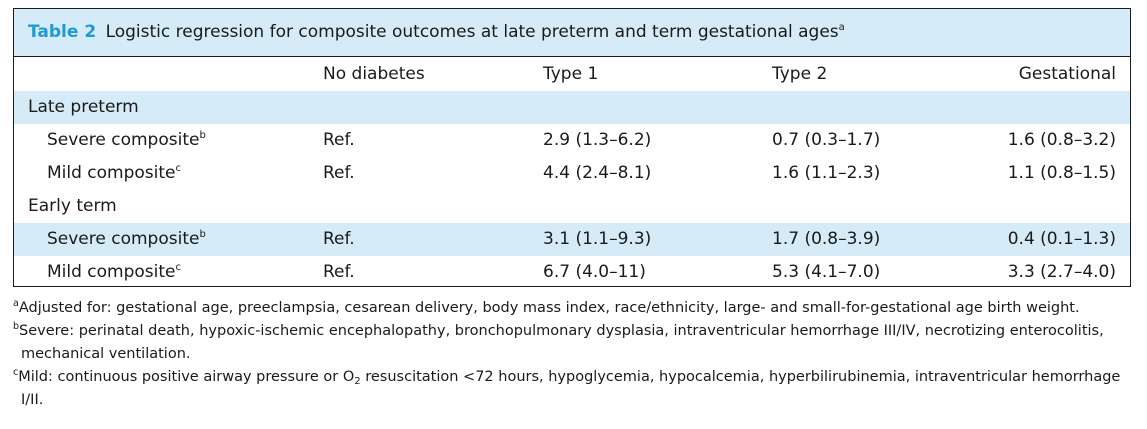 The height and width of the screenshot is (429, 1147). Describe the element at coordinates (72, 206) in the screenshot. I see `group-label: Early term` at that location.